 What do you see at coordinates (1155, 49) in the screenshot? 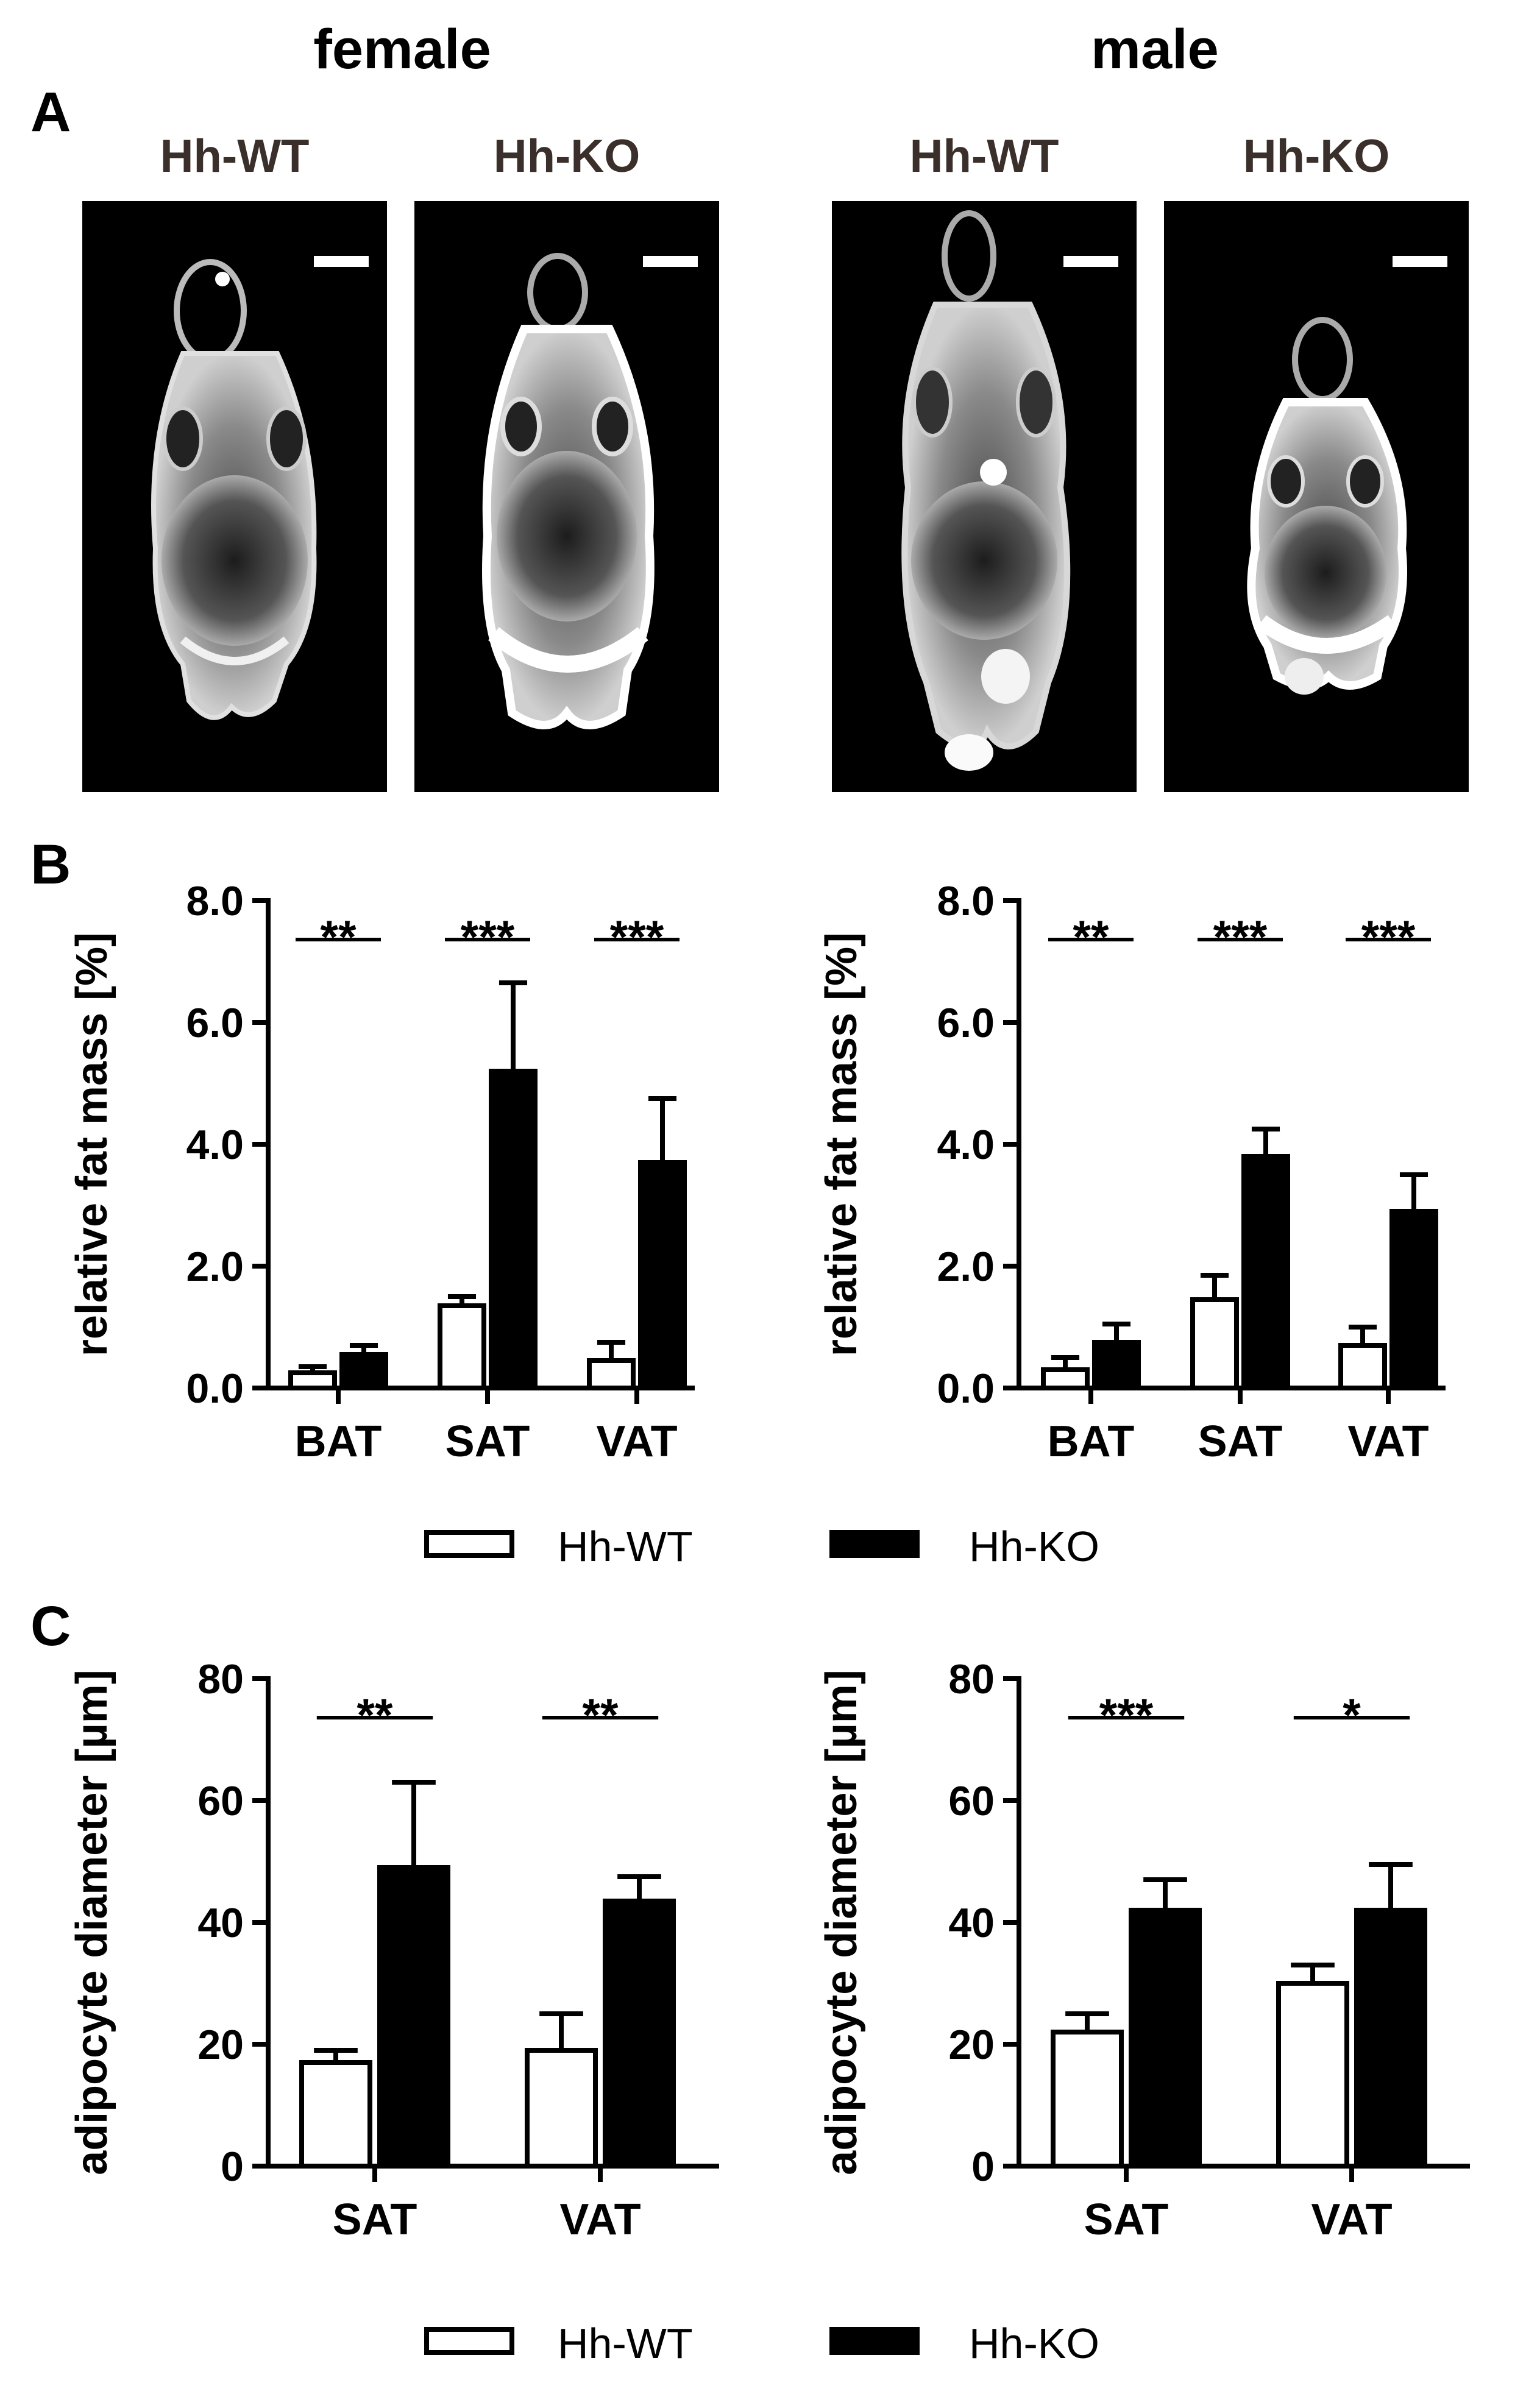
I see `header-male: male` at bounding box center [1155, 49].